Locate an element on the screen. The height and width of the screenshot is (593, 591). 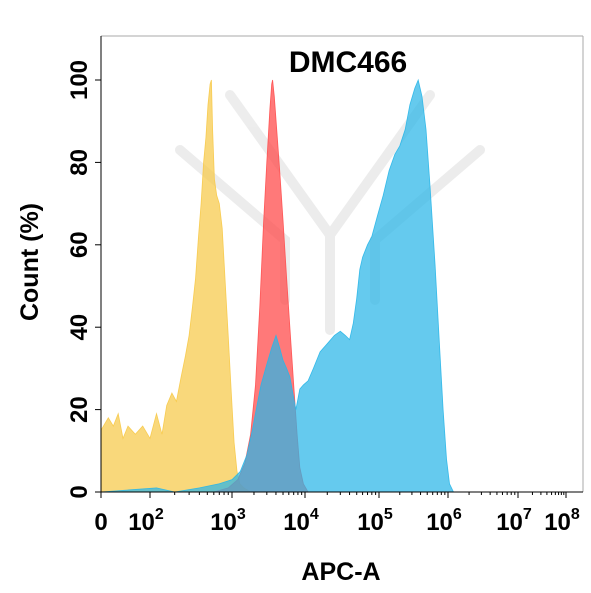
x-tick-label: 0 is located at coordinates (100, 522).